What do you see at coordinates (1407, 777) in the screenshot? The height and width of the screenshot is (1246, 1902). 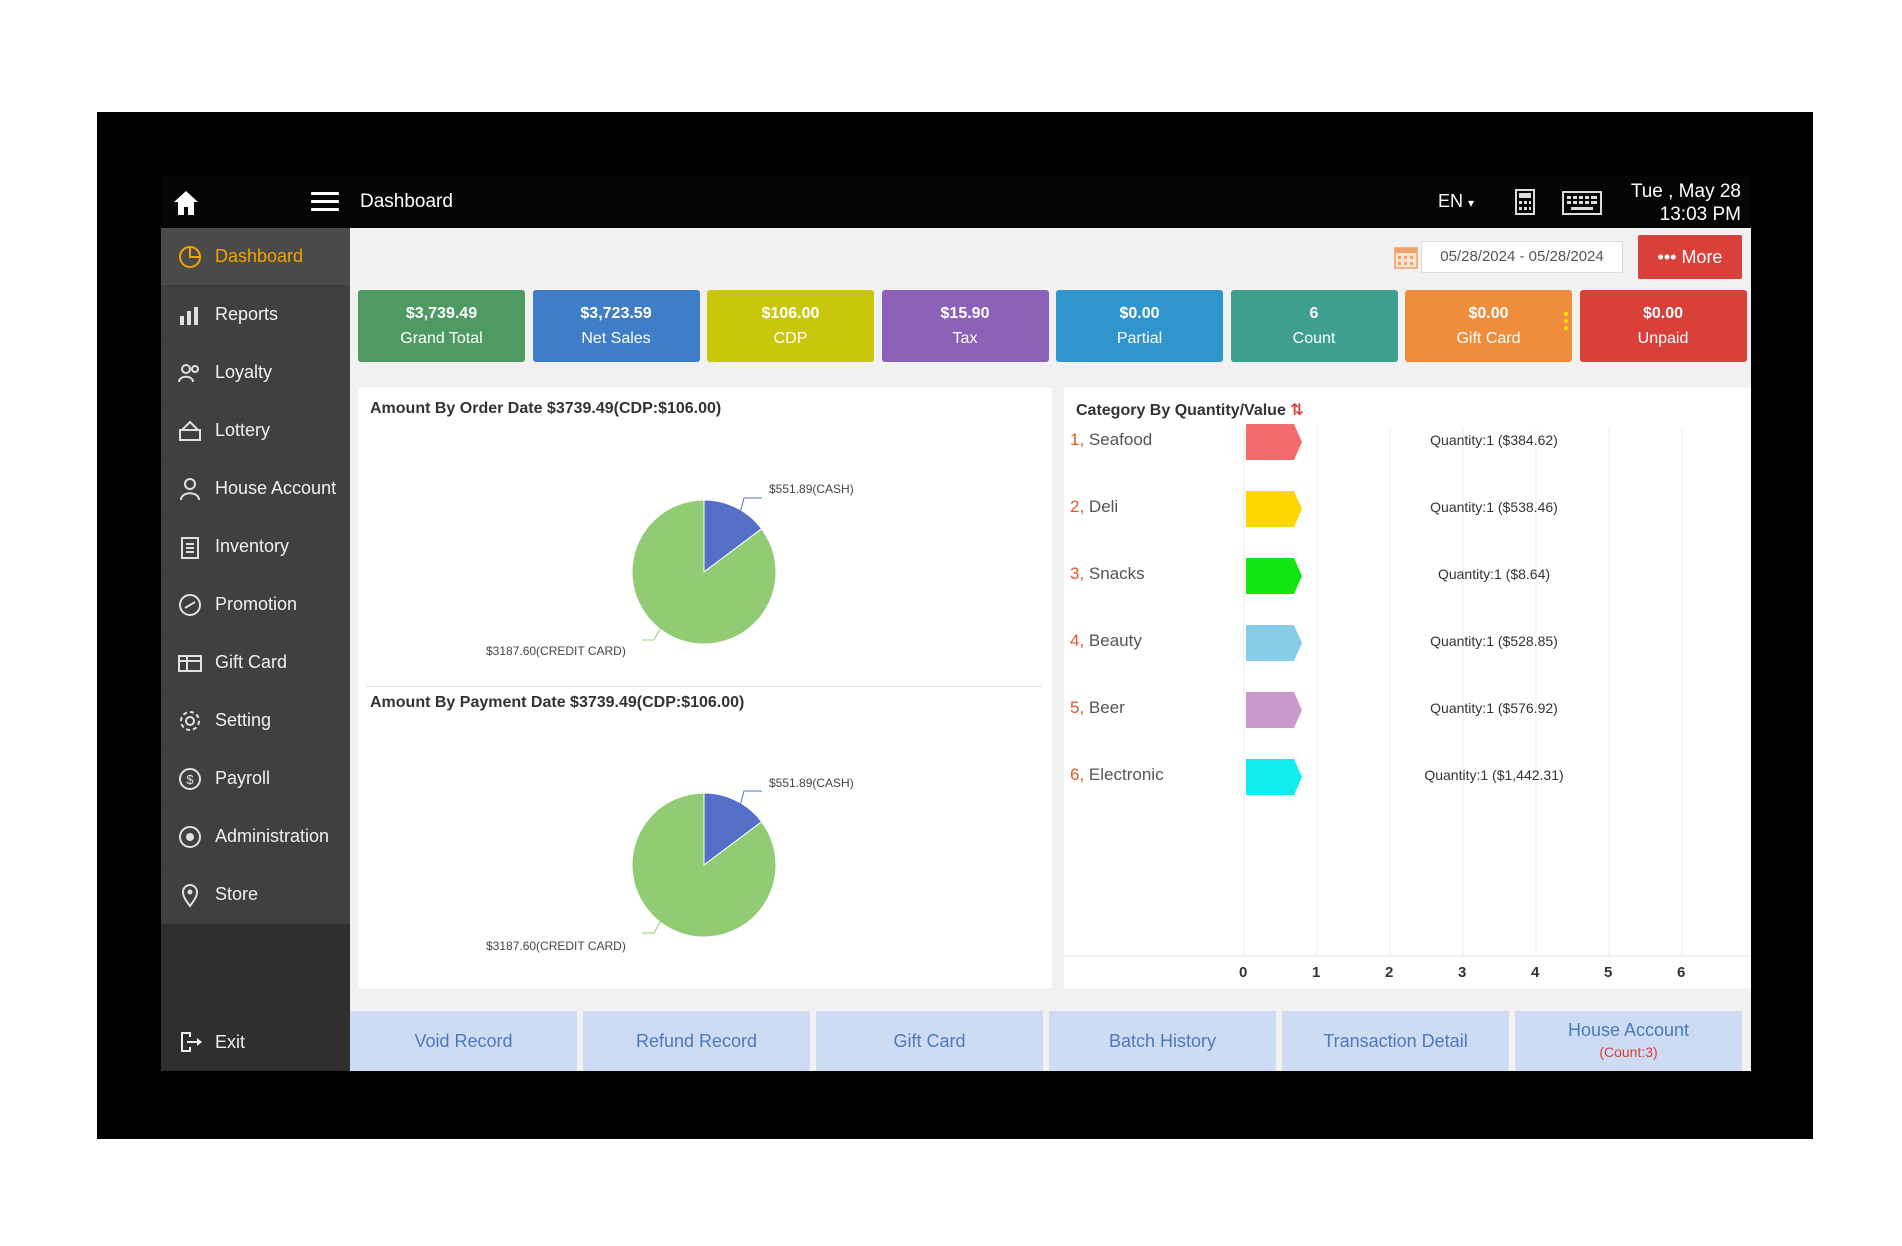 I see `category-row-electronic: 6, Electronic Quantity:1 ($1,442.31)` at bounding box center [1407, 777].